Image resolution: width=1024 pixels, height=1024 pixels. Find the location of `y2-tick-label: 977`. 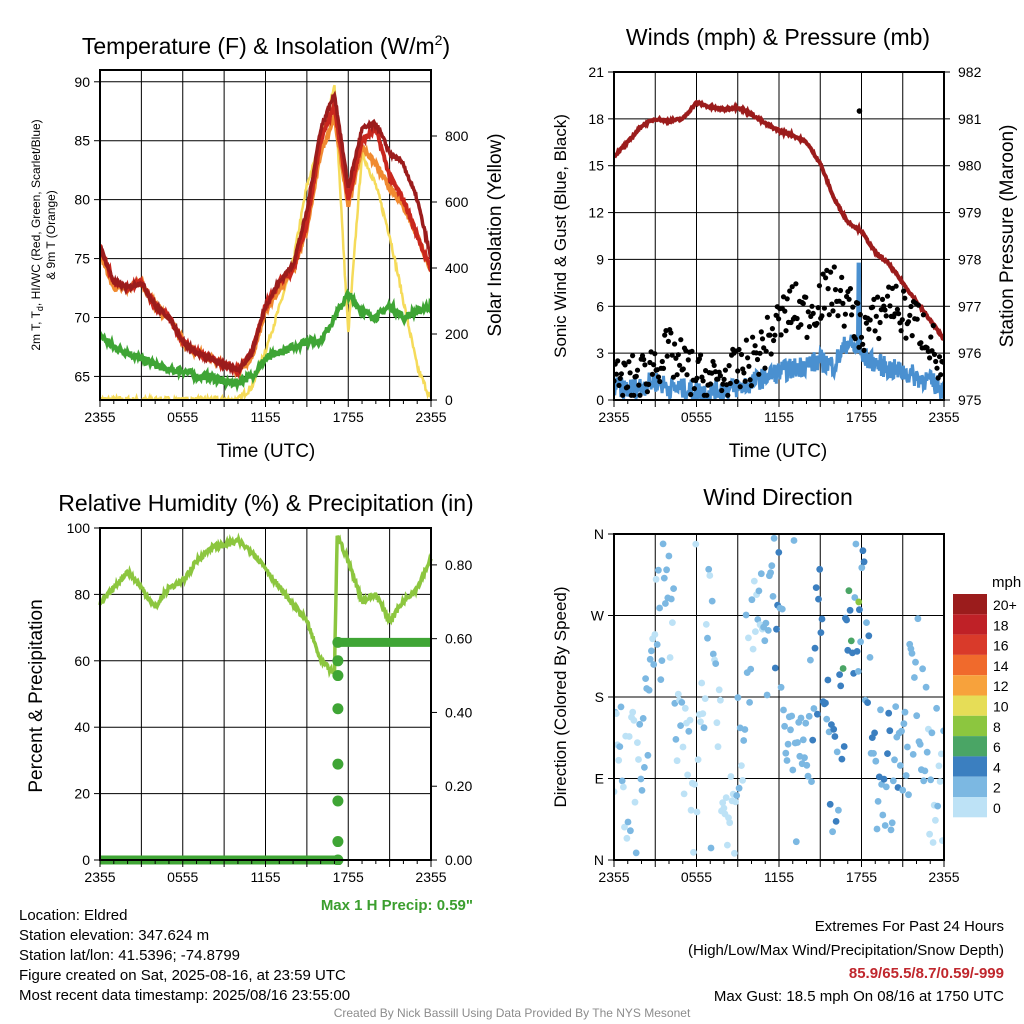

y2-tick-label: 977 is located at coordinates (970, 306).